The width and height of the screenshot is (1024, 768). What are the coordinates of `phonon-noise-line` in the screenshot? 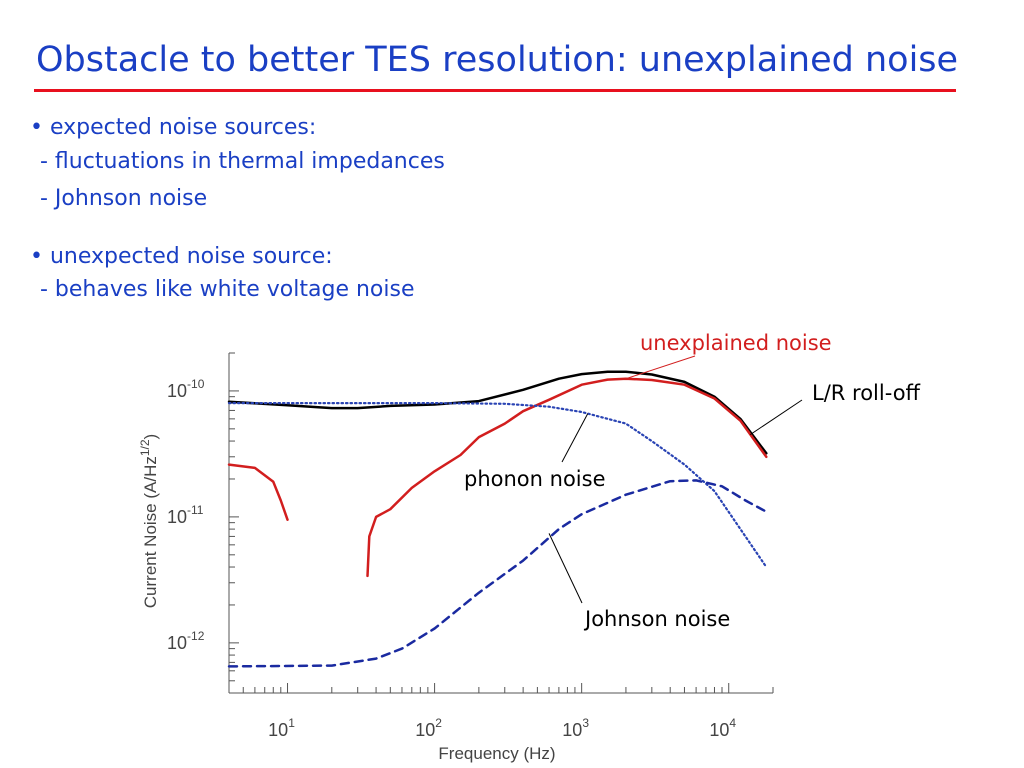 It's located at (497, 485).